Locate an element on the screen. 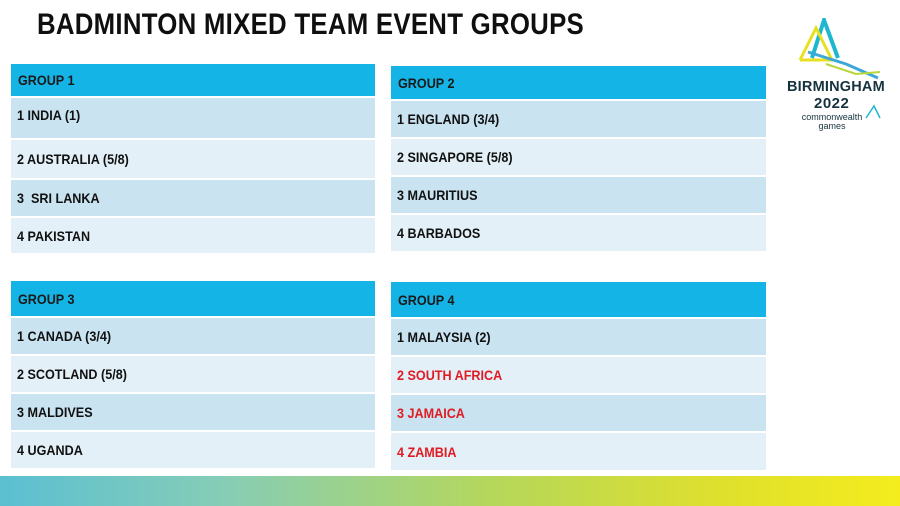  team-row: 1 CANADA (3/4) is located at coordinates (193, 337).